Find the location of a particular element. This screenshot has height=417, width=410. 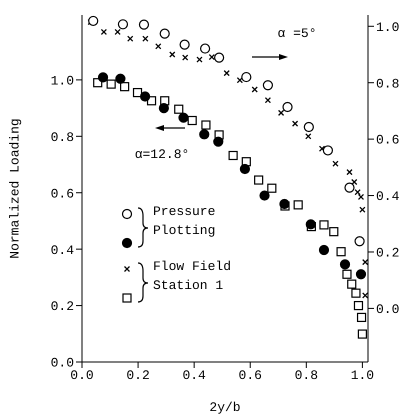

y2-tick-label: 0.2 is located at coordinates (388, 253).